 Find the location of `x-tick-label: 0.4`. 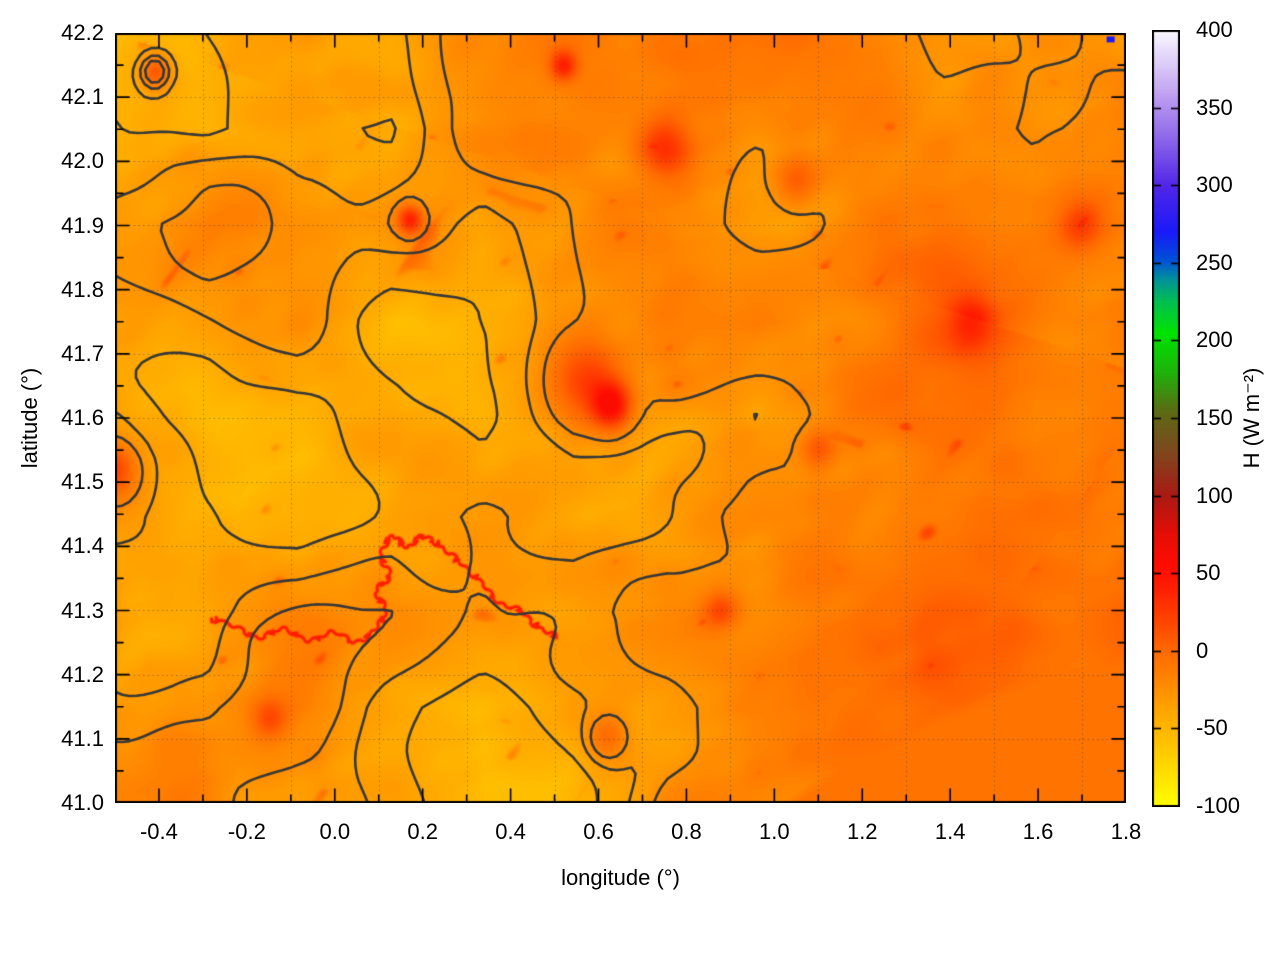

x-tick-label: 0.4 is located at coordinates (510, 831).